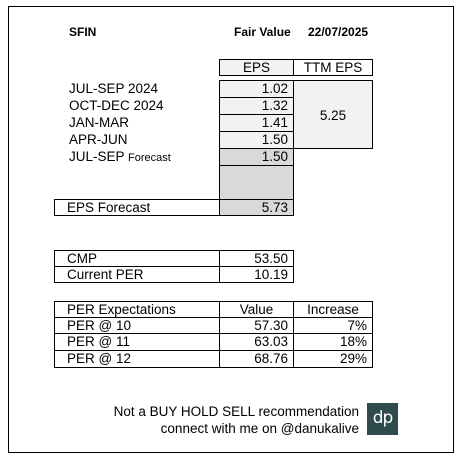 This screenshot has height=460, width=461. I want to click on eps-value: 1.02, so click(256, 89).